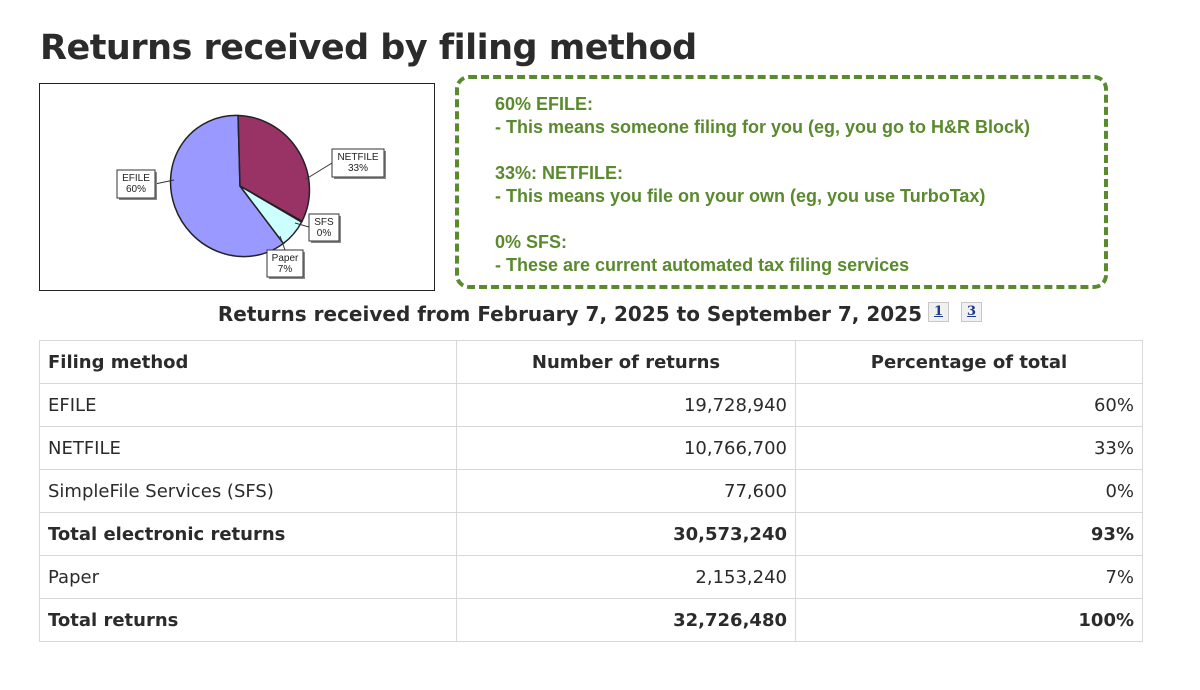 Image resolution: width=1200 pixels, height=690 pixels. What do you see at coordinates (969, 448) in the screenshot?
I see `cell-percent: 33%` at bounding box center [969, 448].